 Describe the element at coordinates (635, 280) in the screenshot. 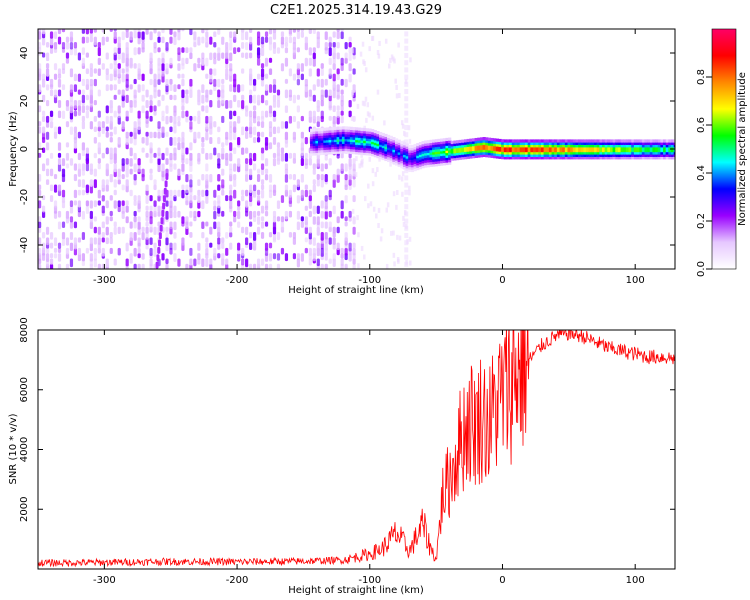

I see `x-tick-label: 100` at that location.